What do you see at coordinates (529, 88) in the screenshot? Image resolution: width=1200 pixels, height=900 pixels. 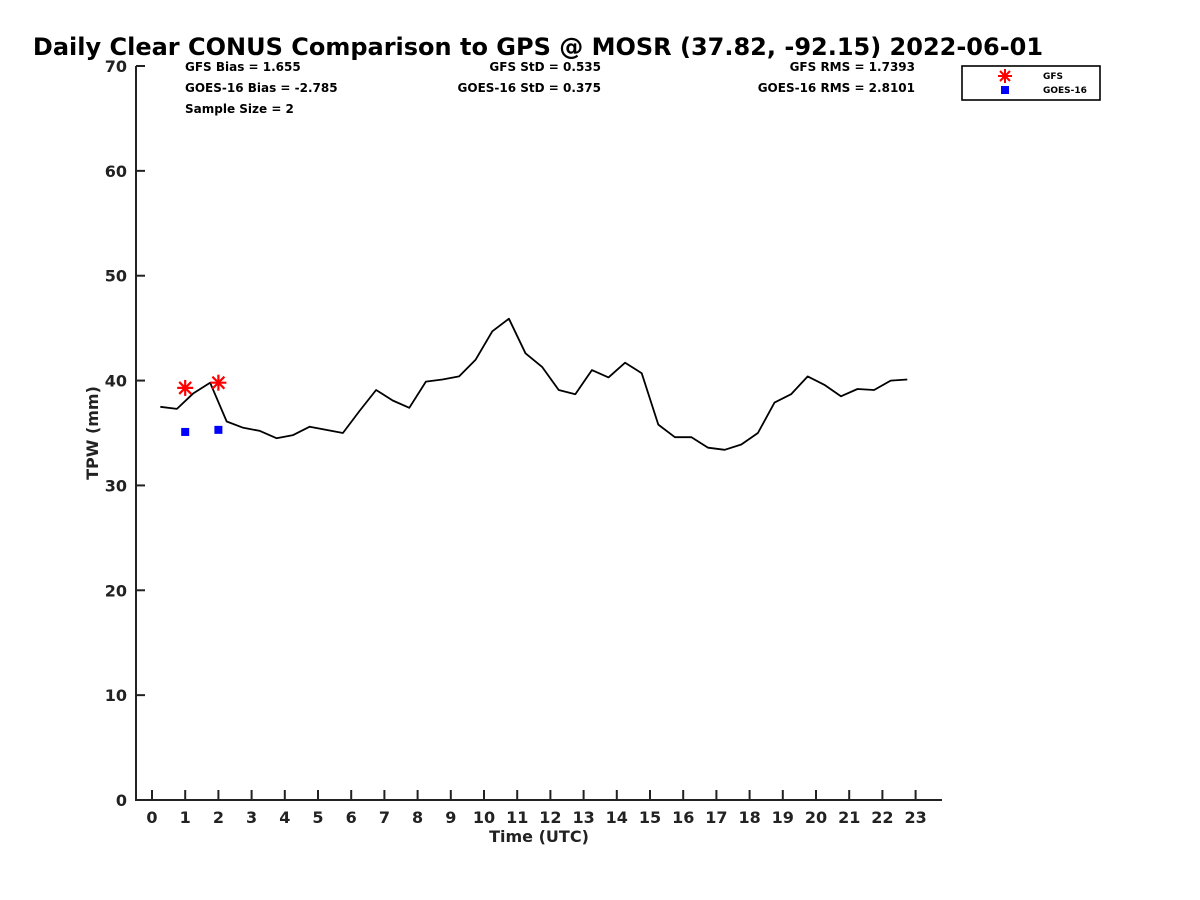 I see `goes-std-text: GOES-16 StD = 0.375` at bounding box center [529, 88].